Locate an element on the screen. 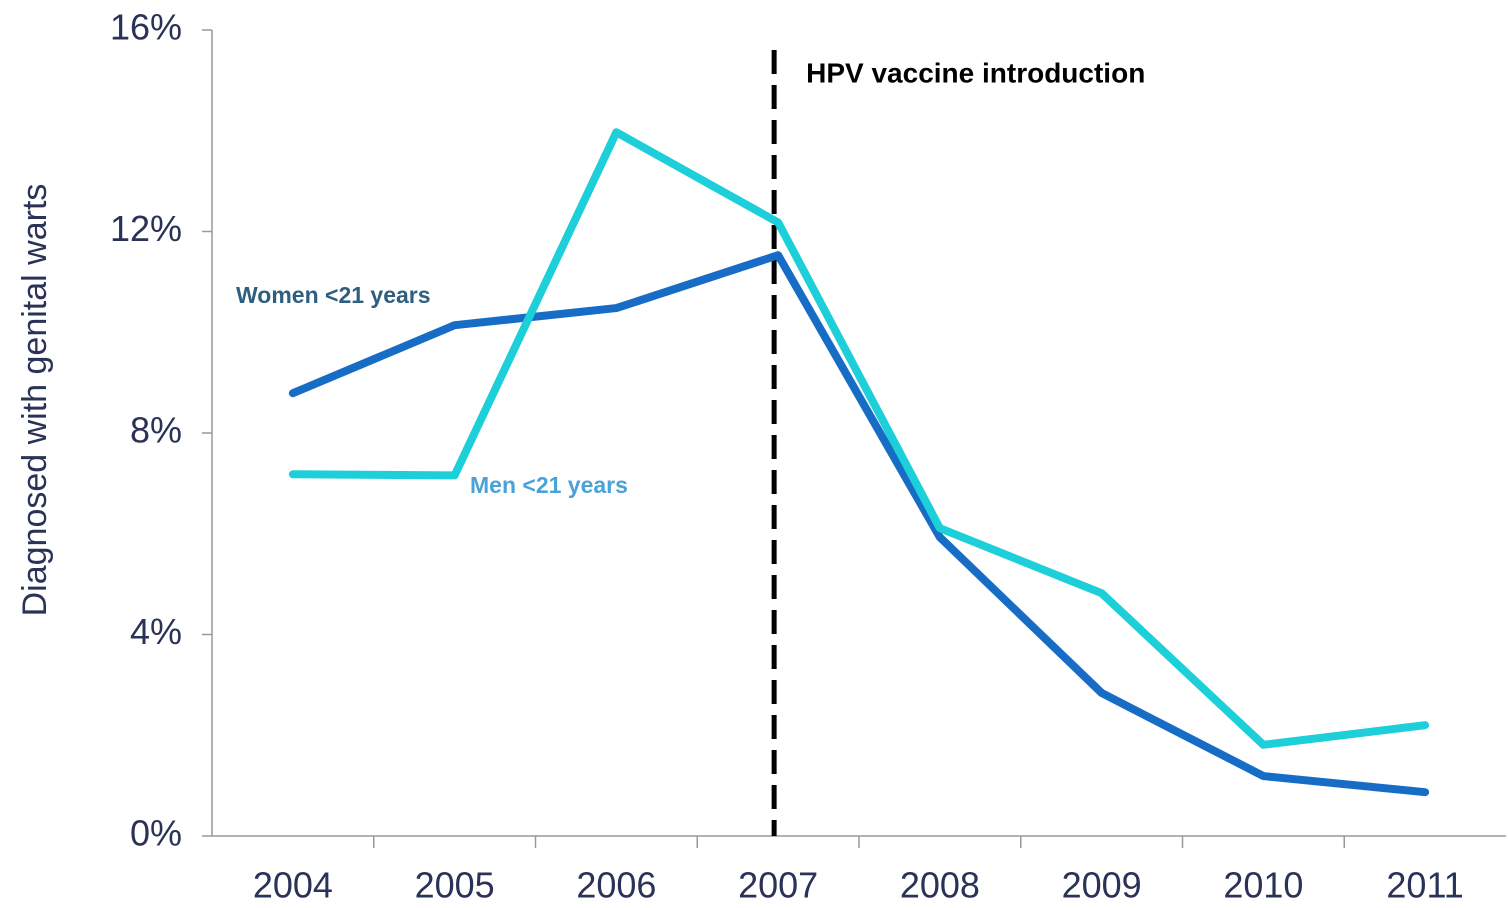 The image size is (1508, 908). x-tick-label: 2004 is located at coordinates (293, 885).